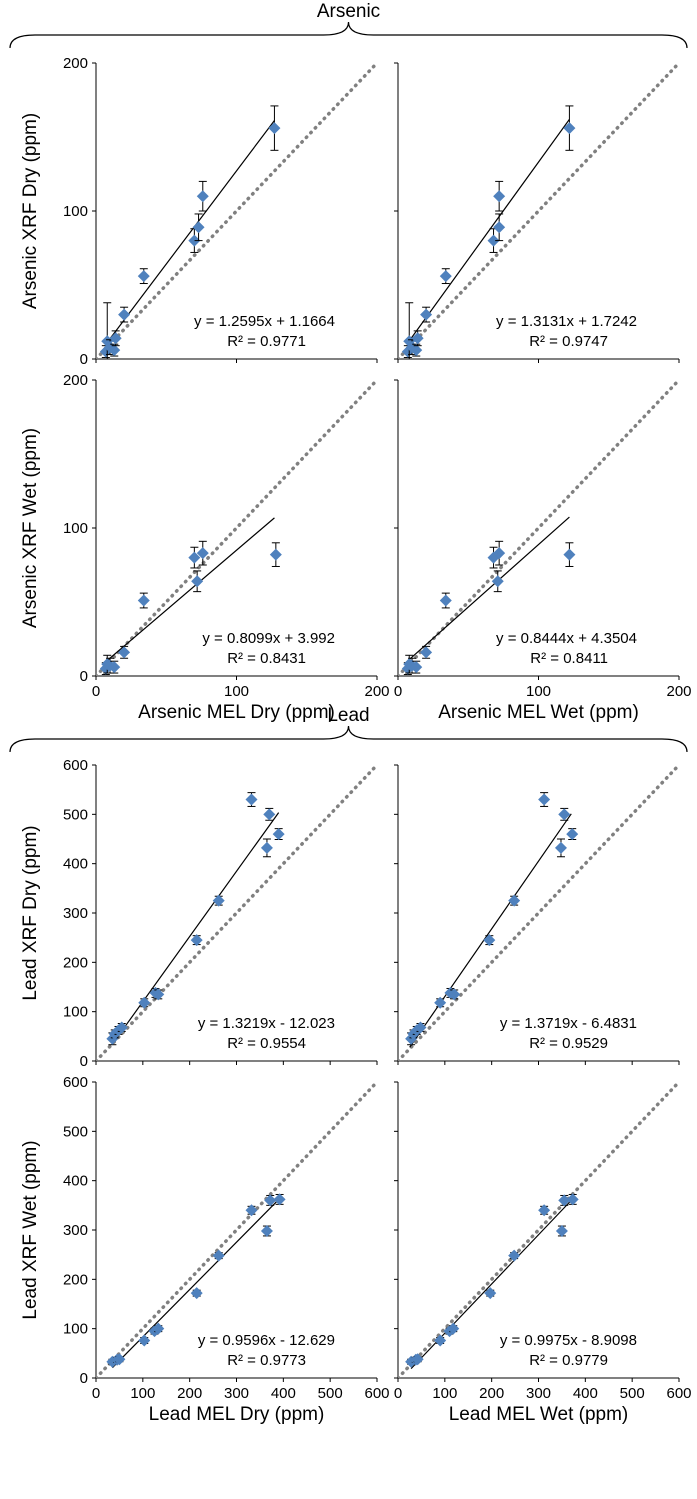 The width and height of the screenshot is (697, 1499). What do you see at coordinates (566, 321) in the screenshot?
I see `trendline-equation: y = 1.3131x + 1.7242` at bounding box center [566, 321].